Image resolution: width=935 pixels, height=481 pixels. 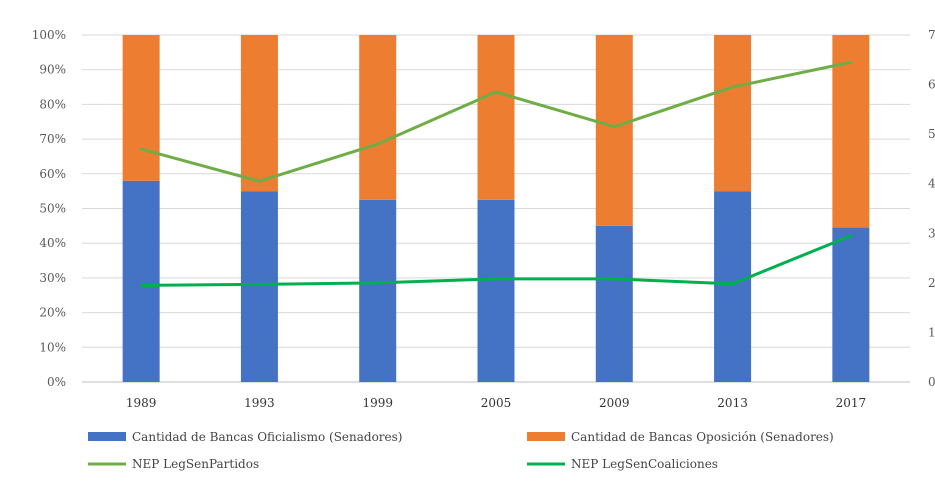 I want to click on line-nep-coaliciones, so click(x=496, y=260).